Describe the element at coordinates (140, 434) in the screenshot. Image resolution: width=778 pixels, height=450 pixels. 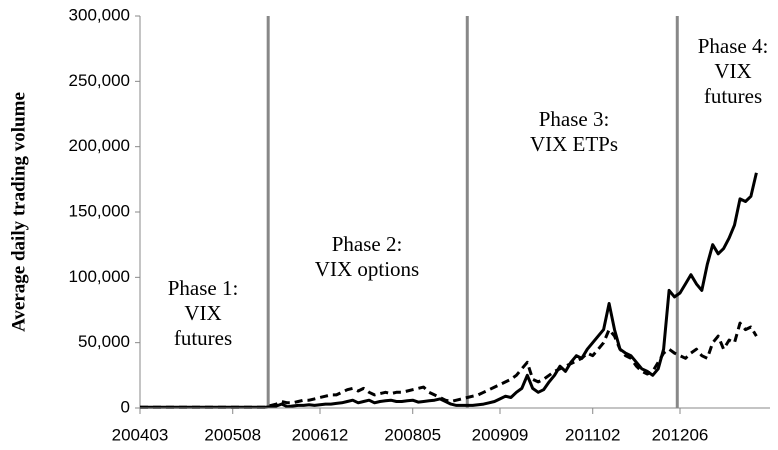
I see `x-tick-label: 200403` at that location.